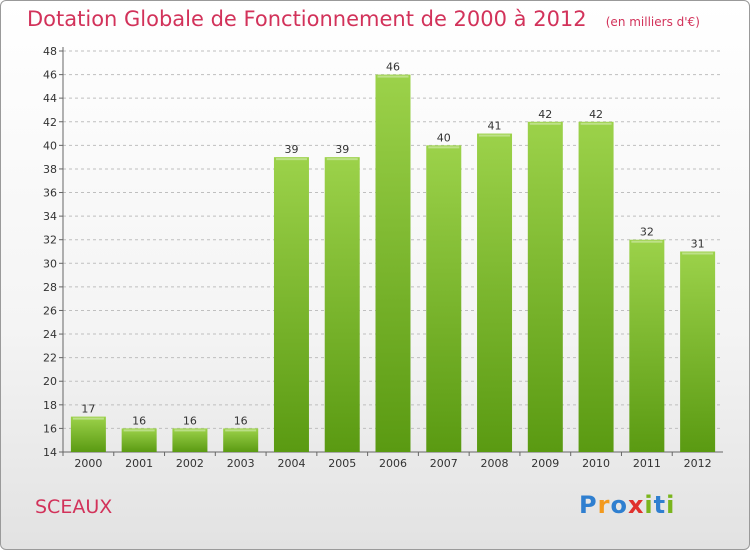 This screenshot has width=750, height=550. What do you see at coordinates (50, 216) in the screenshot?
I see `y-tick-label: 34` at bounding box center [50, 216].